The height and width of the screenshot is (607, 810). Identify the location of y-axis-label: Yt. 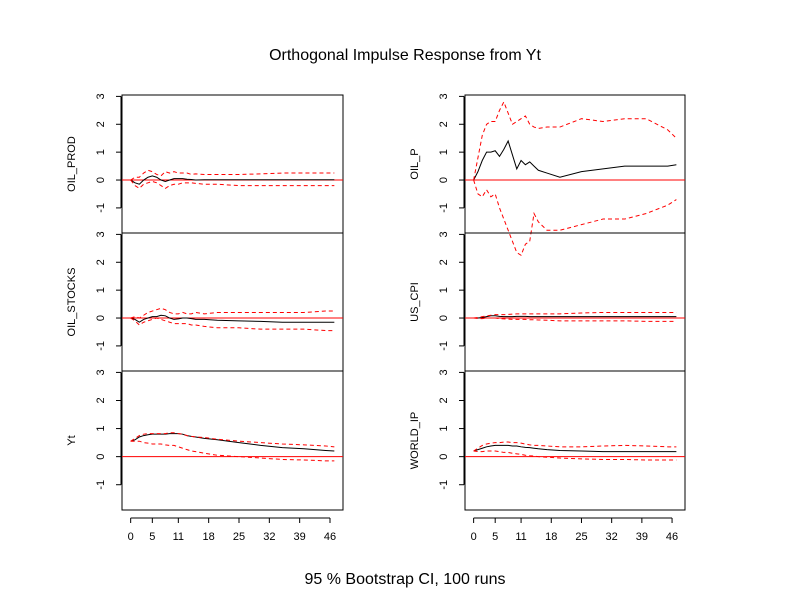
(72, 440).